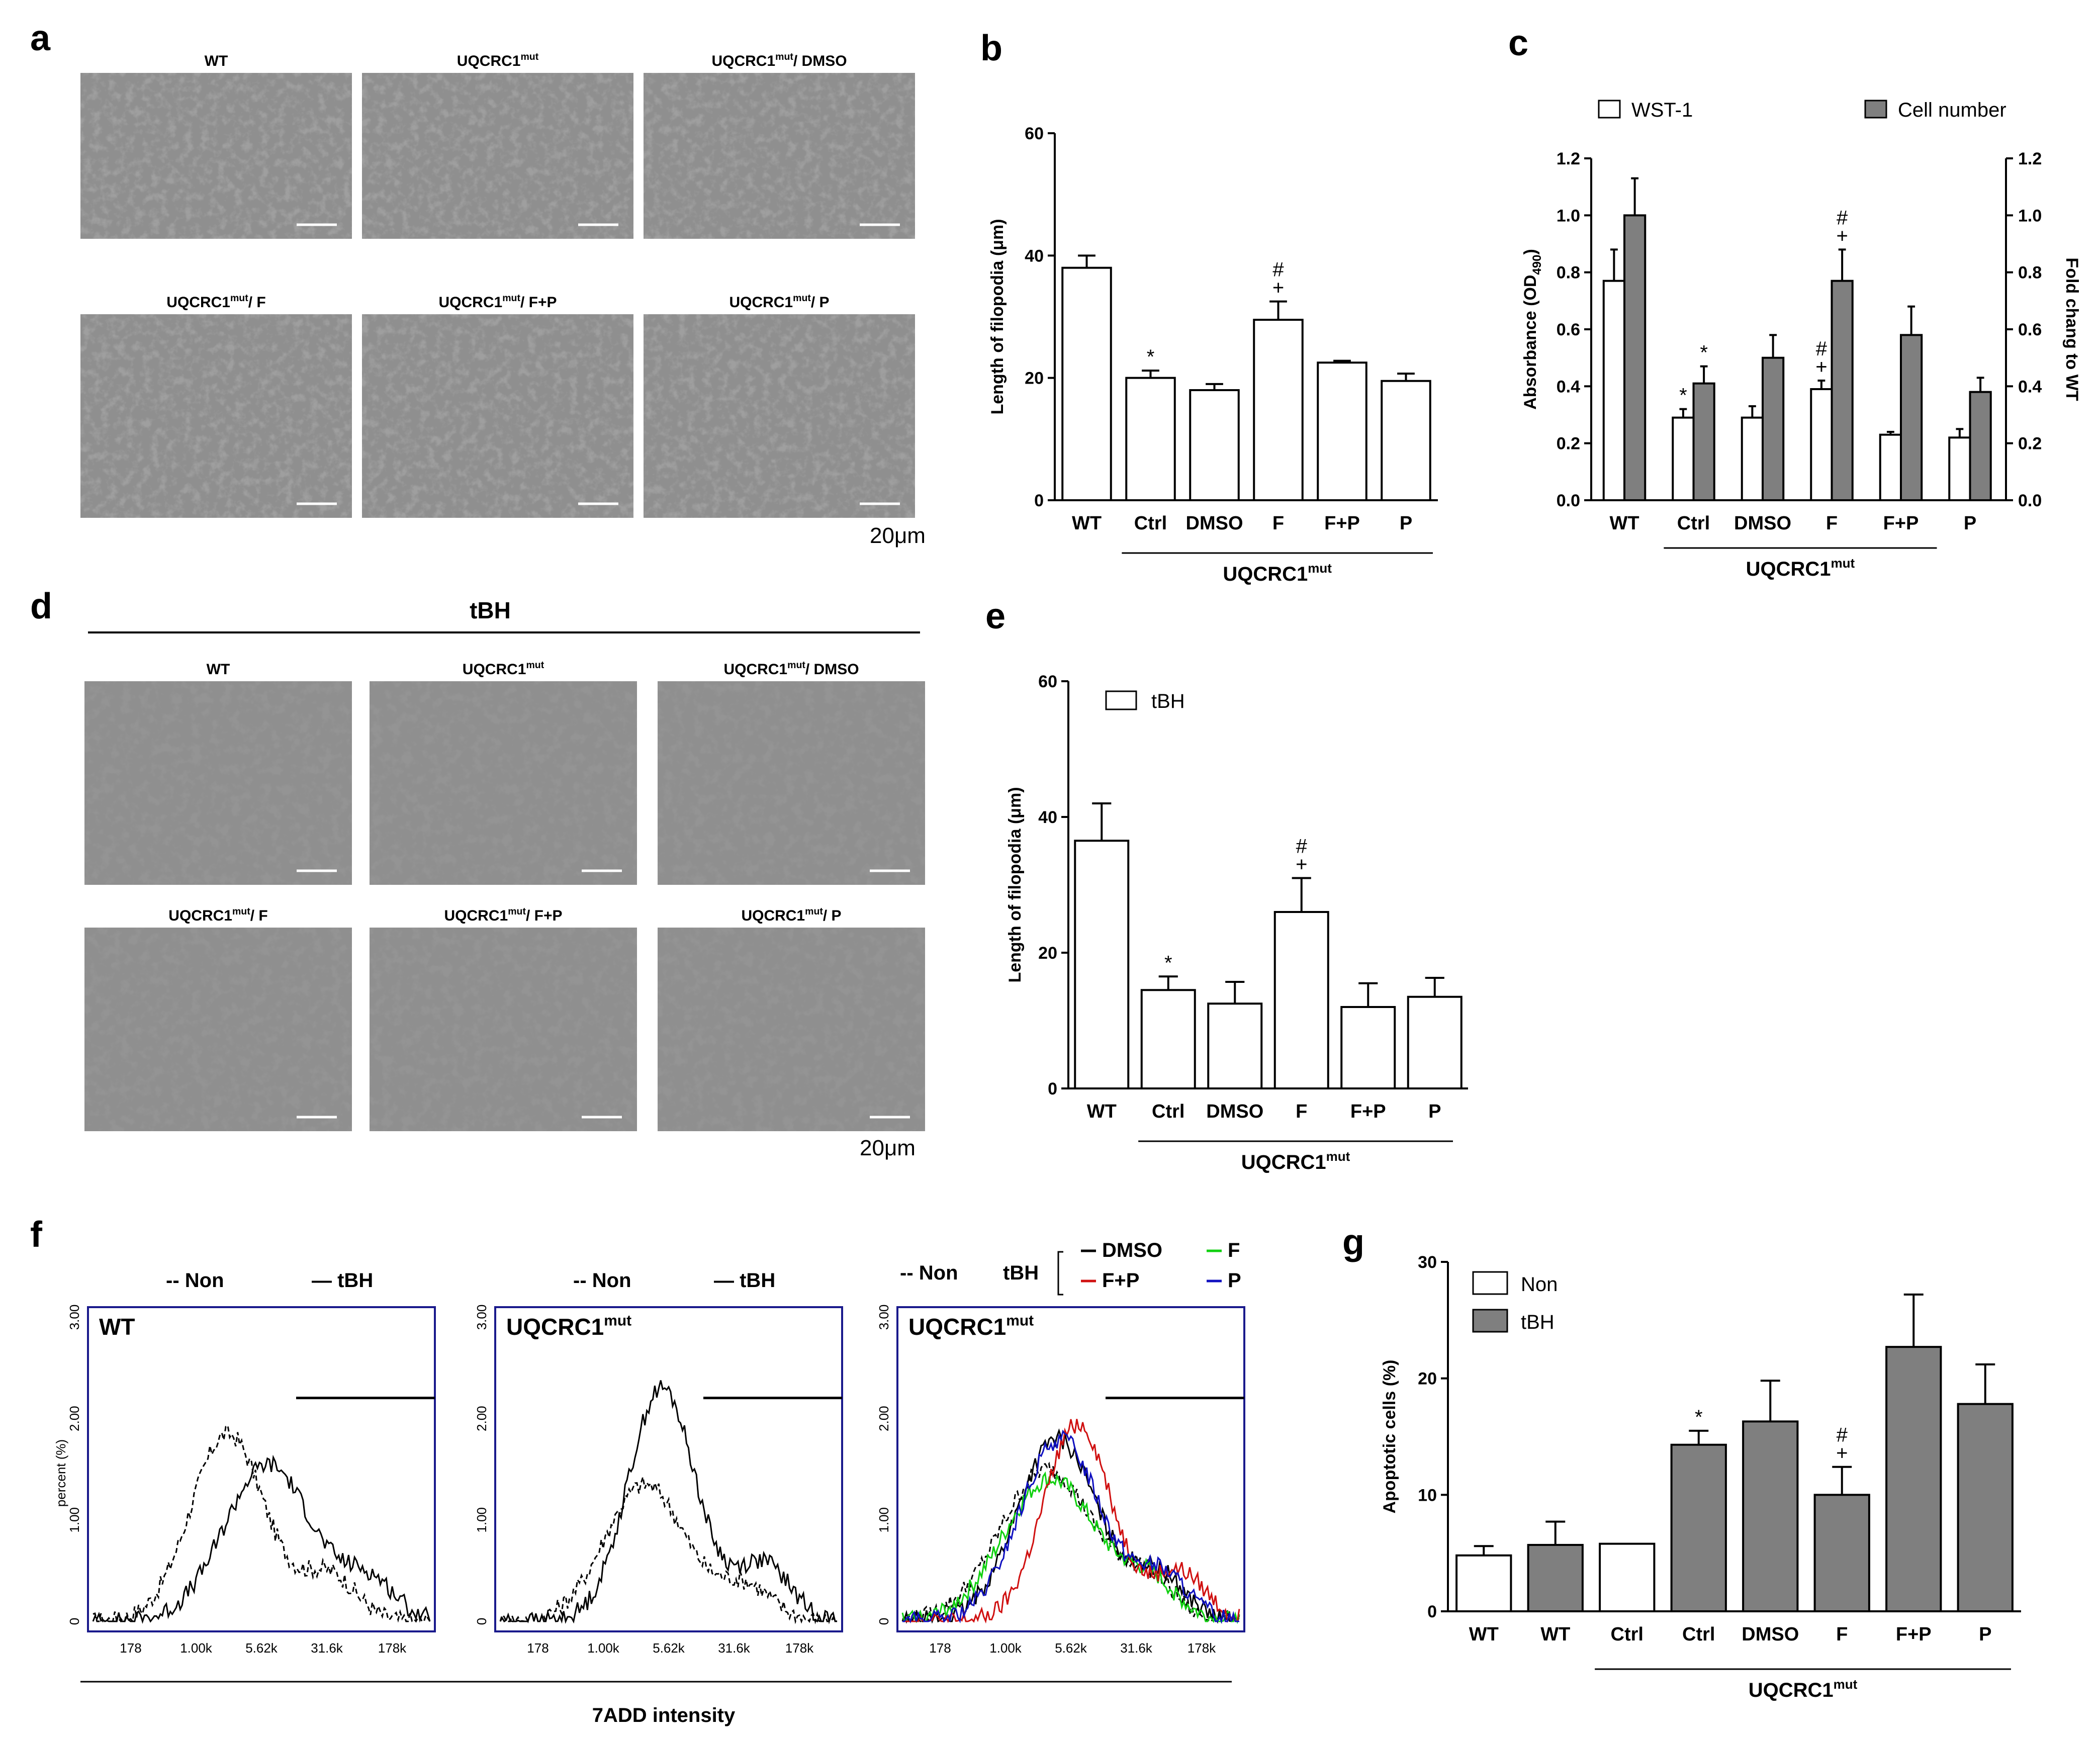  What do you see at coordinates (791, 915) in the screenshot?
I see `micrograph-title: UQCRC1mut/ P` at bounding box center [791, 915].